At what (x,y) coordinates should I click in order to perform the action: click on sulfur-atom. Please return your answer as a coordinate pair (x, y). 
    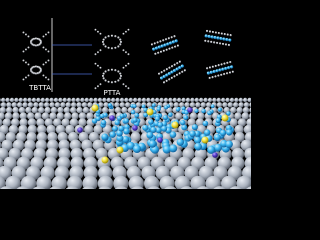
    Looking at the image, I should click on (120, 150).